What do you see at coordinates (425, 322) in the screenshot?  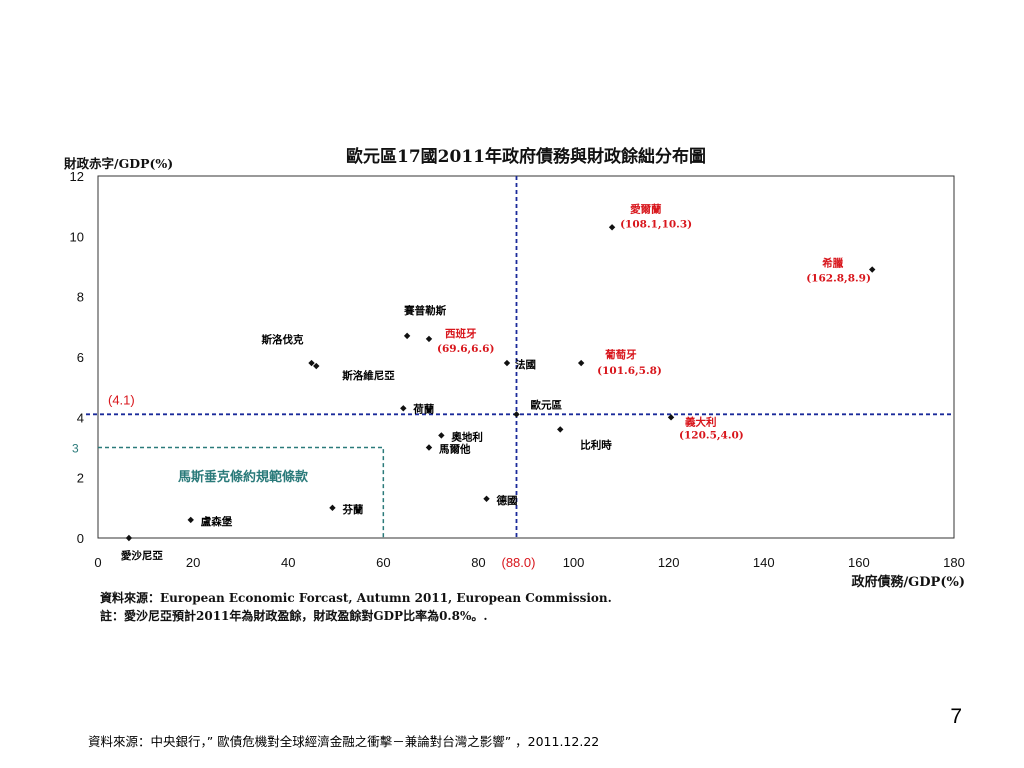 I see `data-point-2: 賽普勒斯` at bounding box center [425, 322].